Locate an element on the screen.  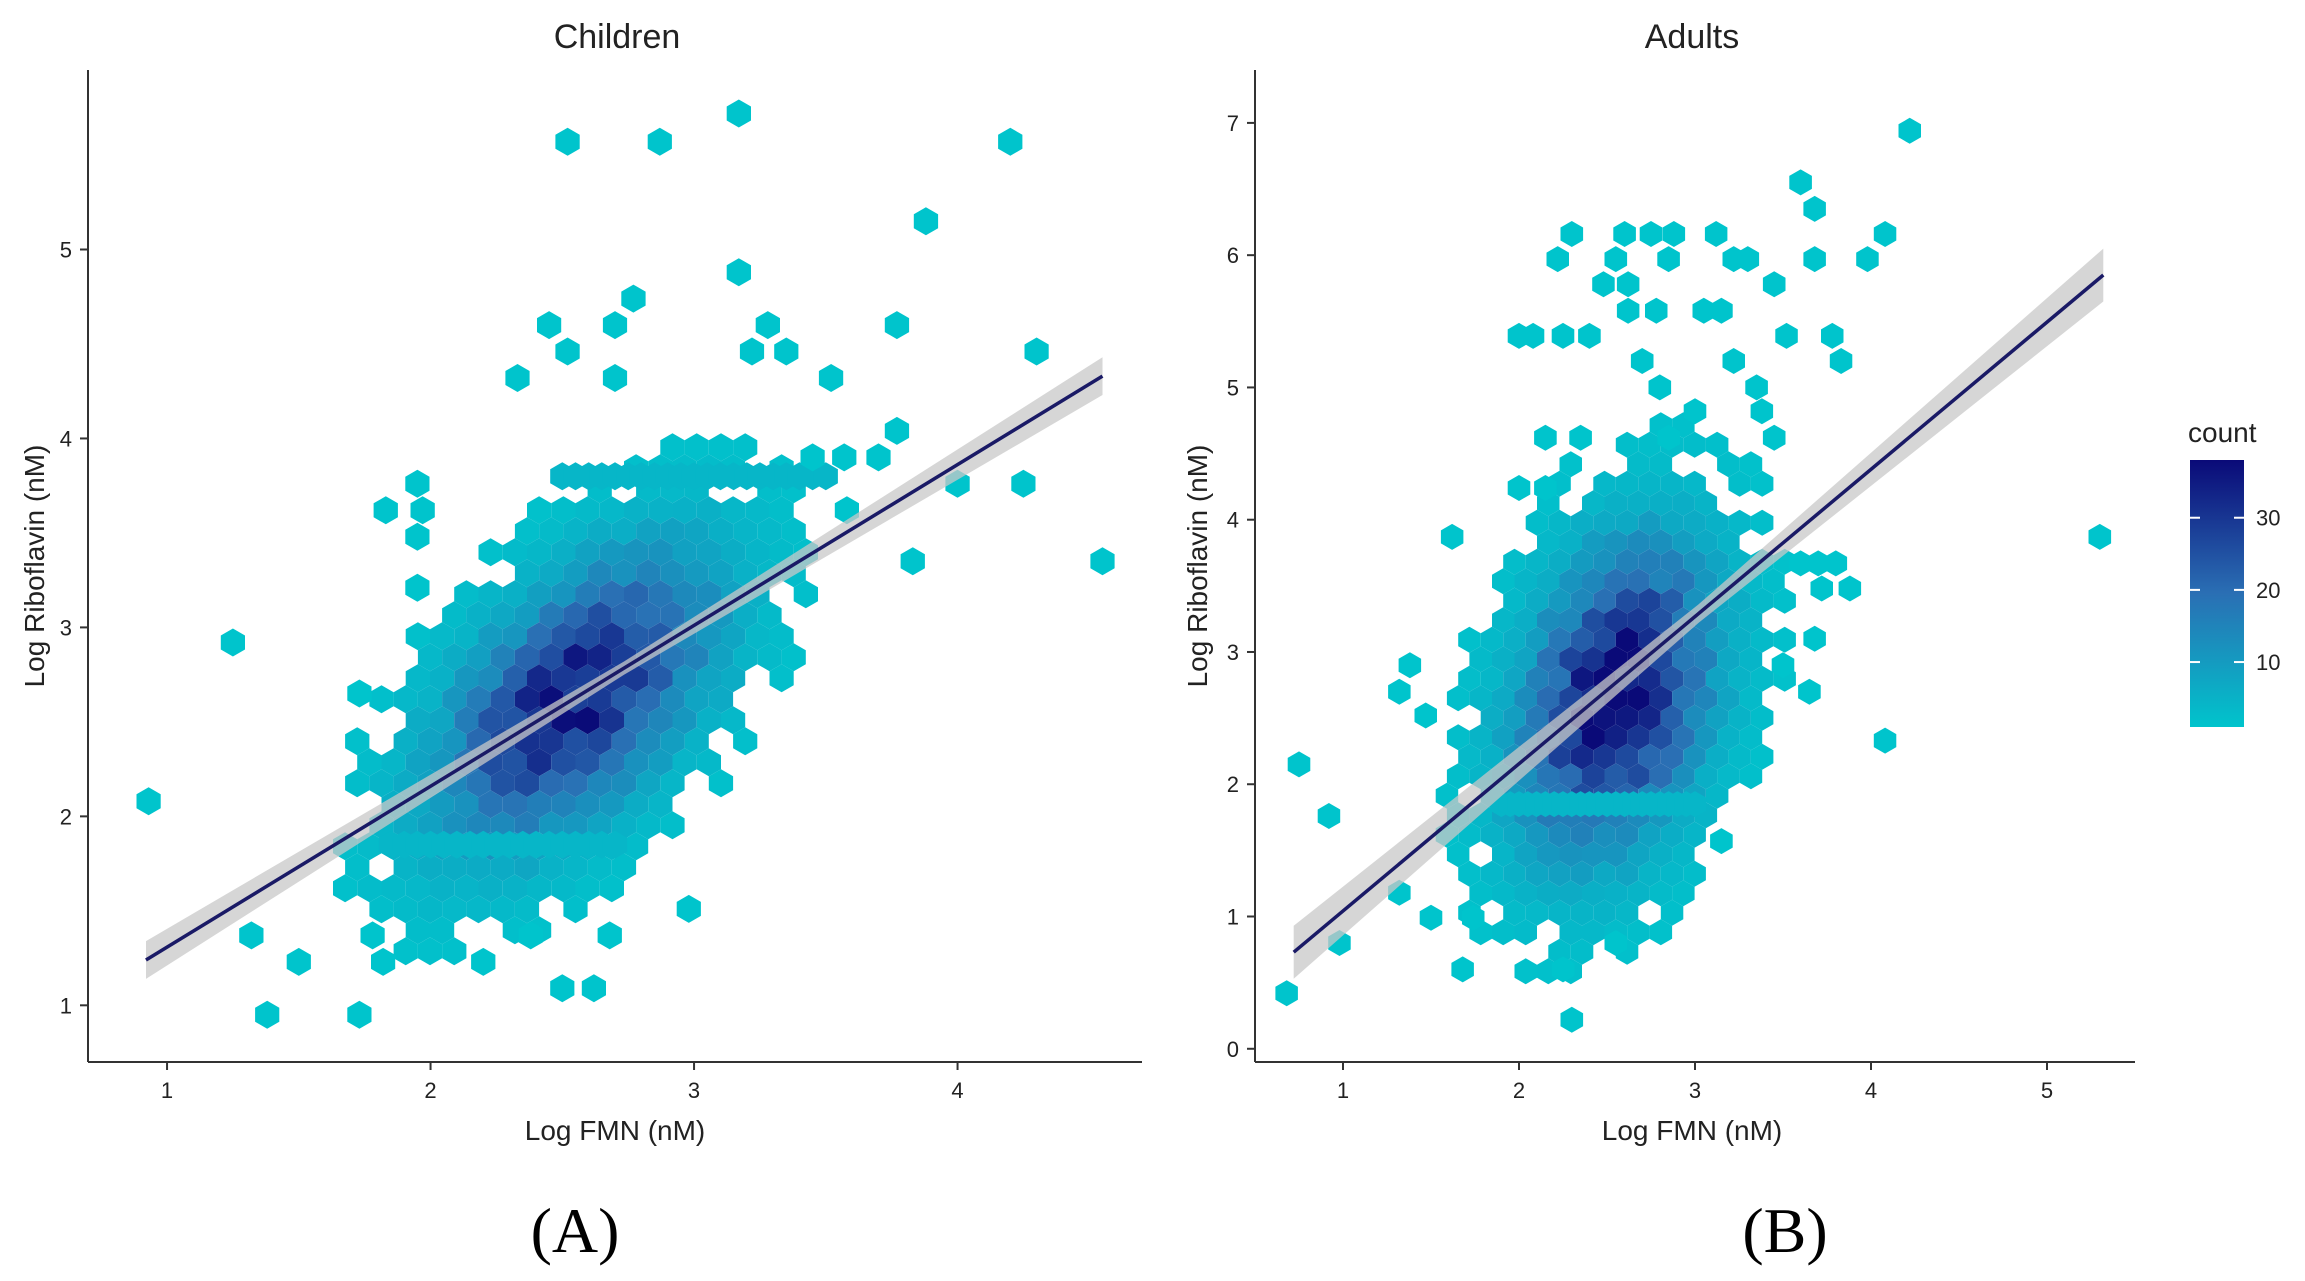
legend-tick-label: 20 is located at coordinates (2268, 590).